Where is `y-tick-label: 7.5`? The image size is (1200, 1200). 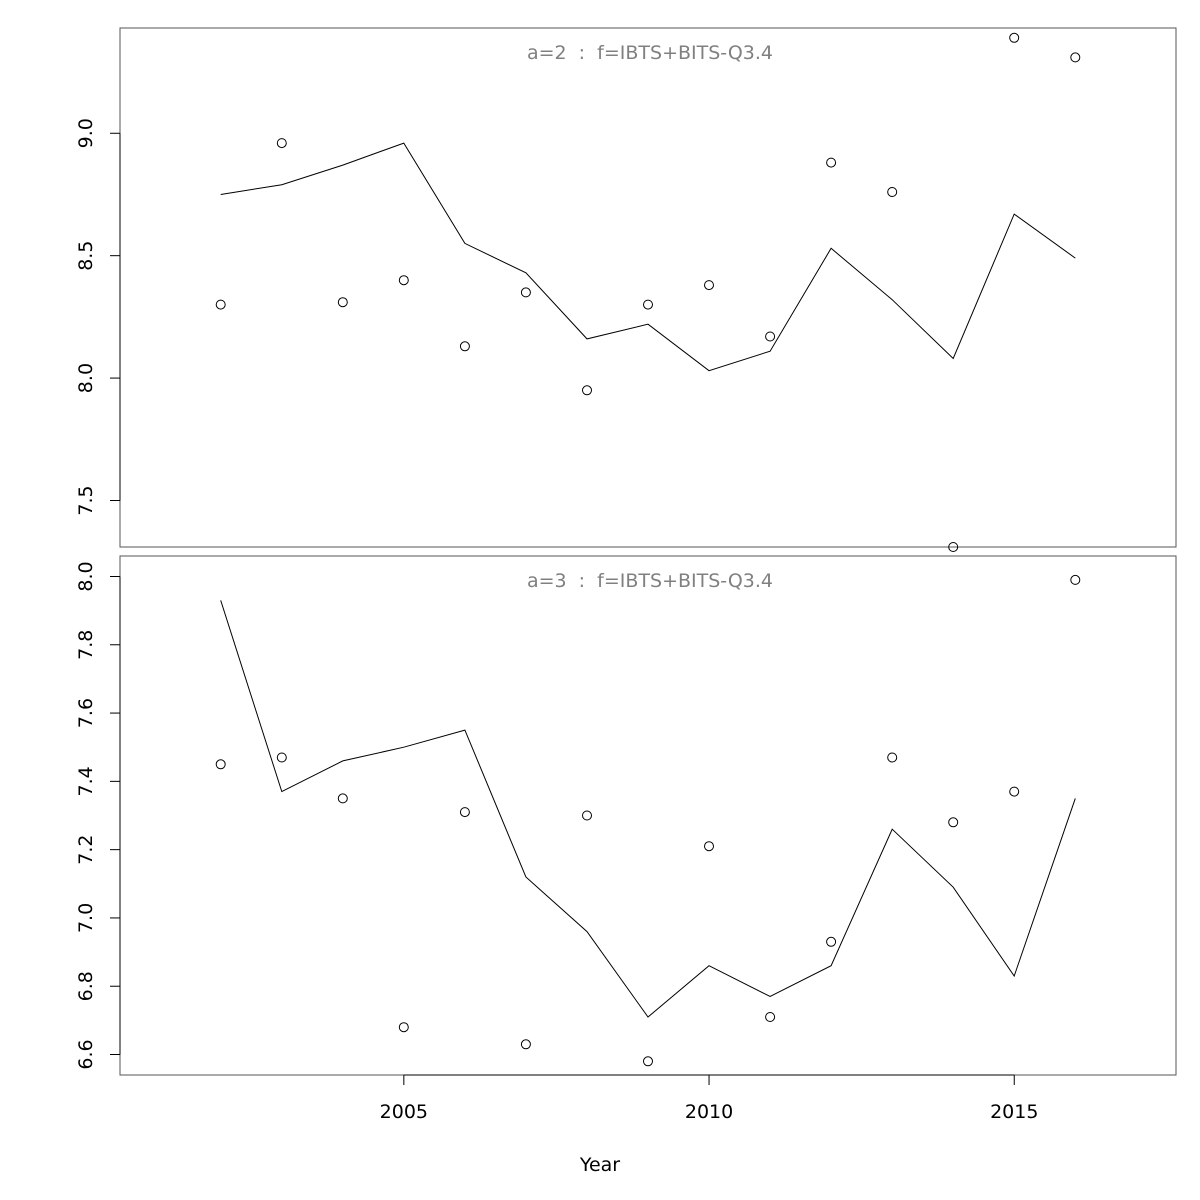 y-tick-label: 7.5 is located at coordinates (86, 500).